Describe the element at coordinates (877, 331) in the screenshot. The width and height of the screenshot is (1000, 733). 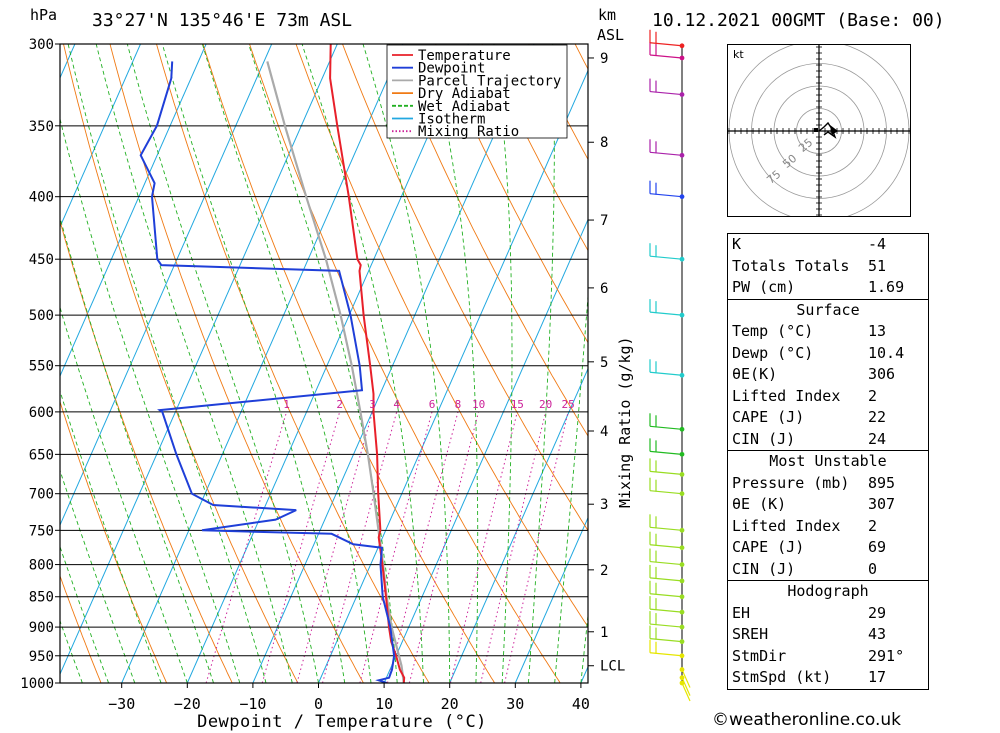
I see `surface-value: 13` at that location.